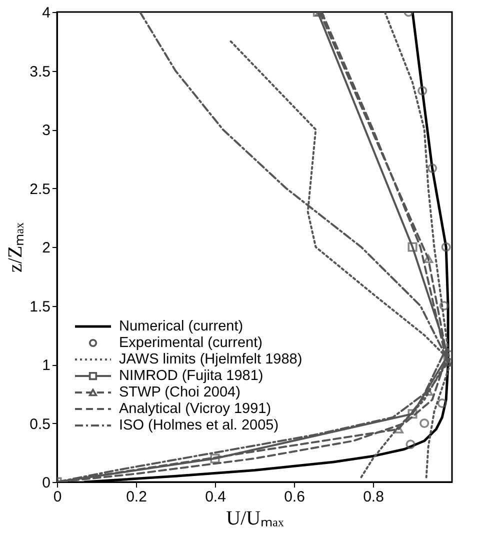 The height and width of the screenshot is (560, 483). I want to click on legend-label: NIMROD (Fujita 1981), so click(191, 376).